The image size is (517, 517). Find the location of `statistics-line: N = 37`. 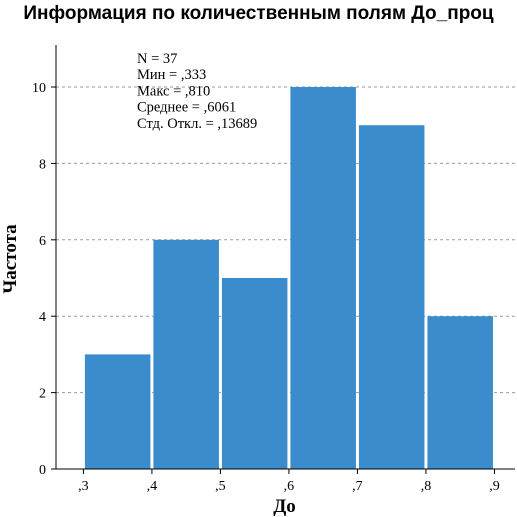

statistics-line: N = 37 is located at coordinates (157, 59).